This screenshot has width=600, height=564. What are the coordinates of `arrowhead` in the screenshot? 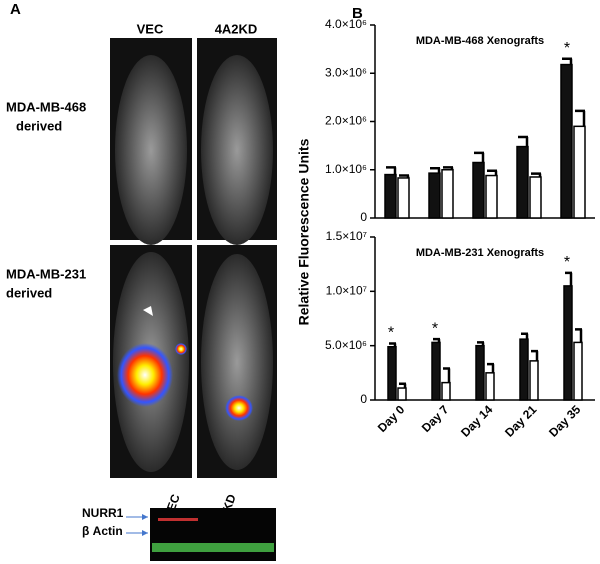 It's located at (148, 311).